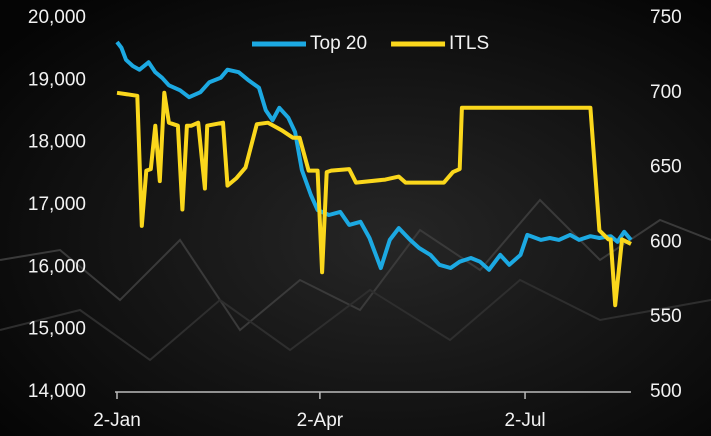 The image size is (711, 436). I want to click on y-tick-label: 18,000, so click(57, 142).